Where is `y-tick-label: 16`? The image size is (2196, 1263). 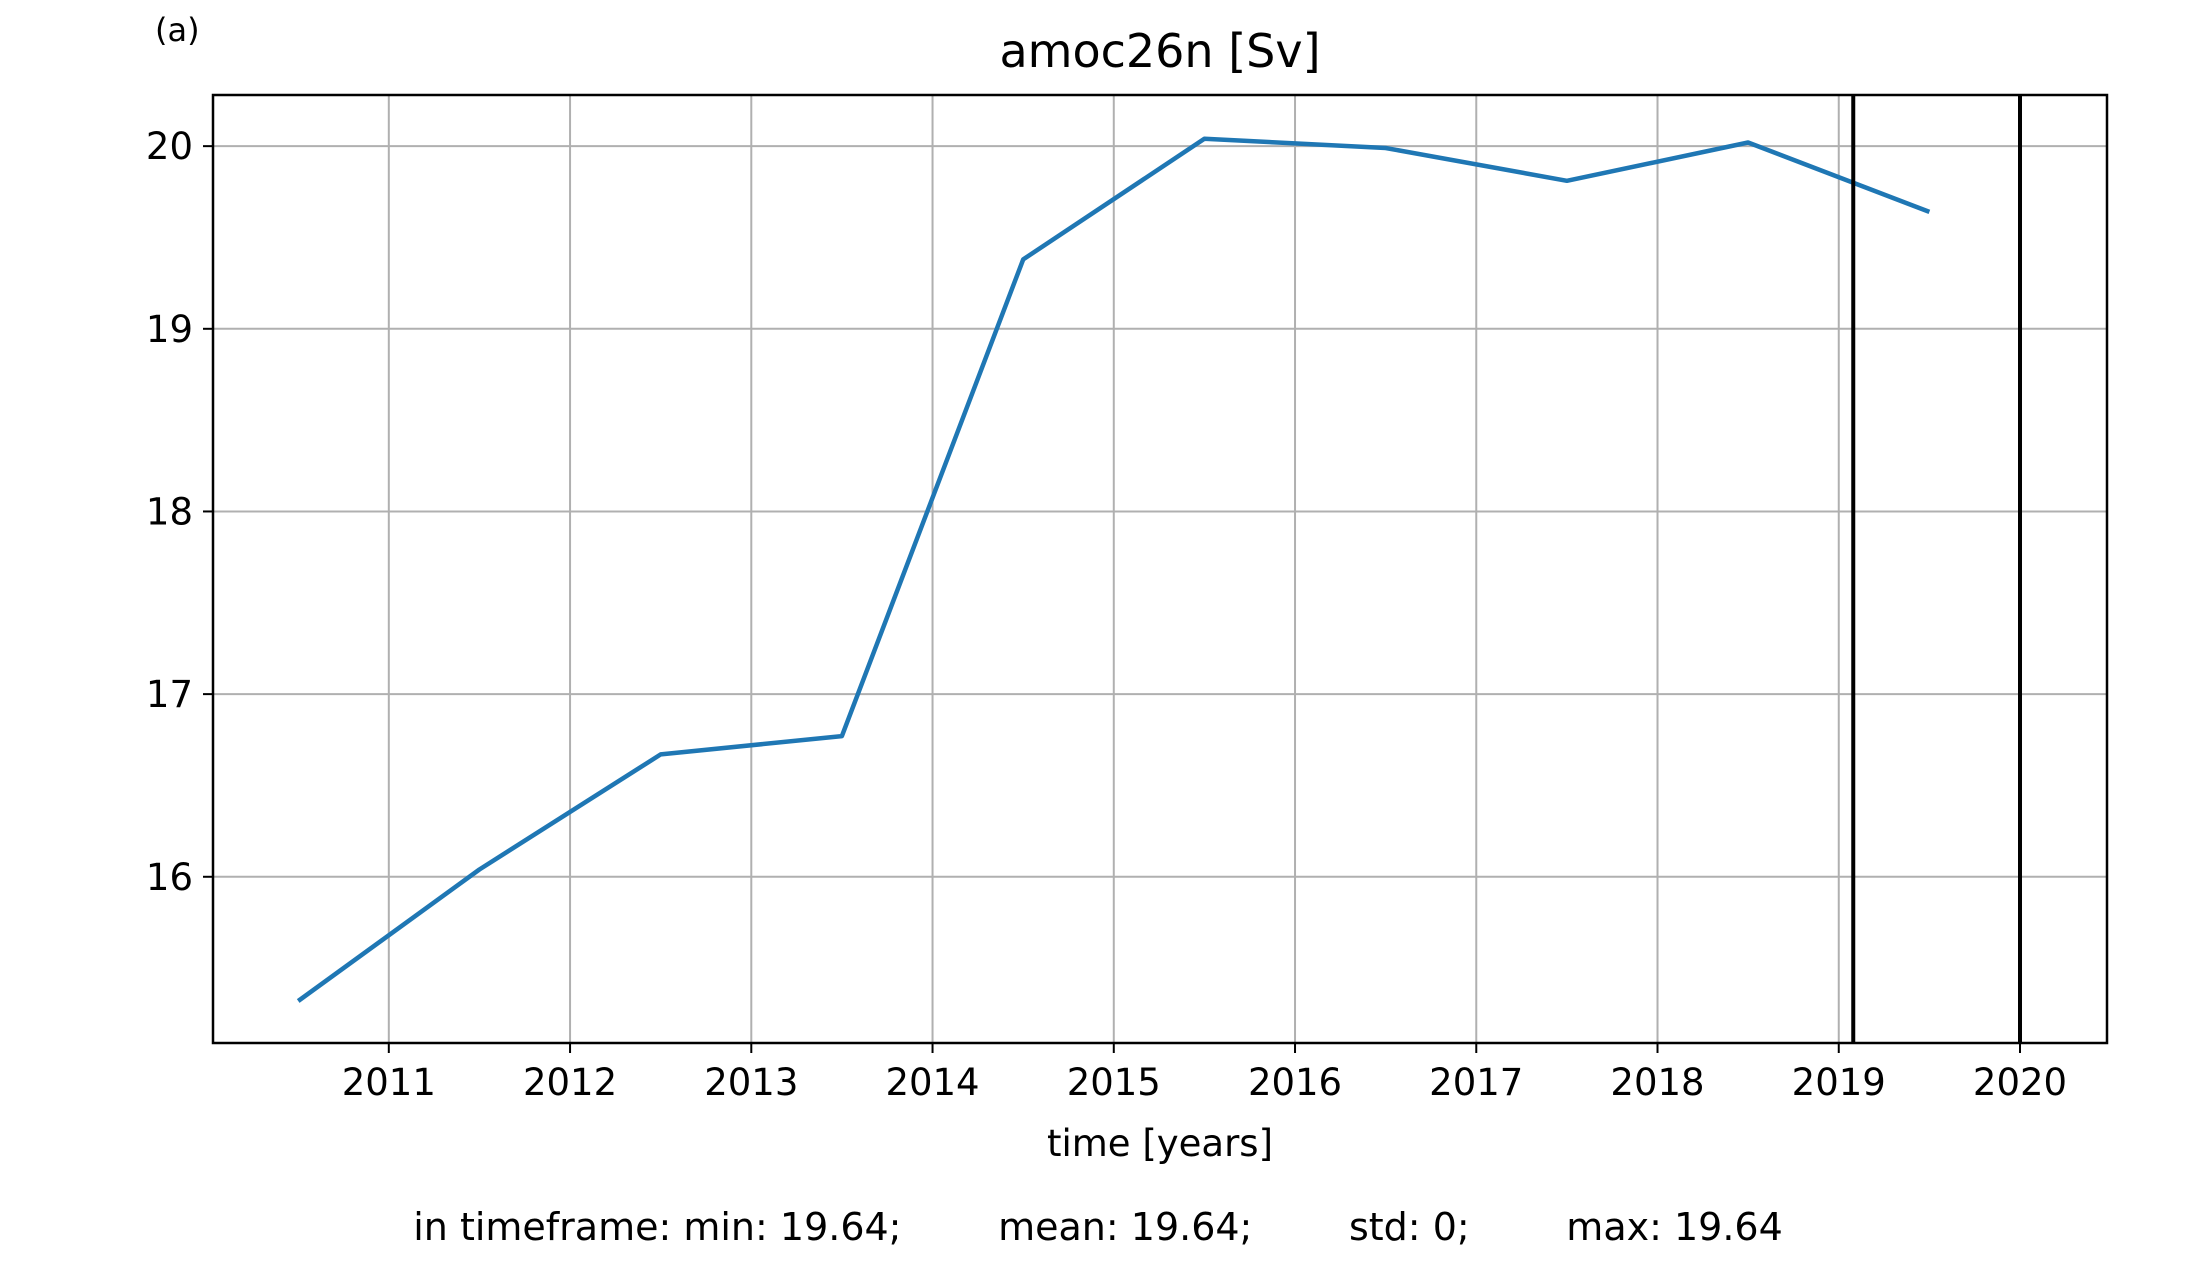
y-tick-label: 16 is located at coordinates (169, 877).